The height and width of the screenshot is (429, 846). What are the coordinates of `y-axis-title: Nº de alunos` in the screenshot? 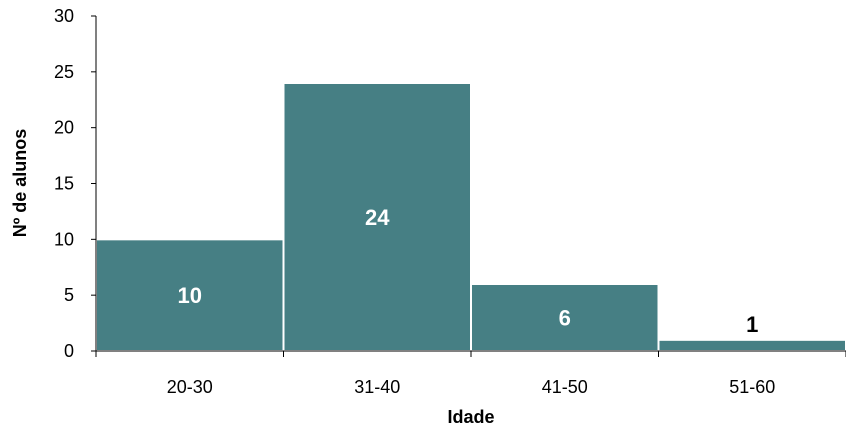 It's located at (20, 183).